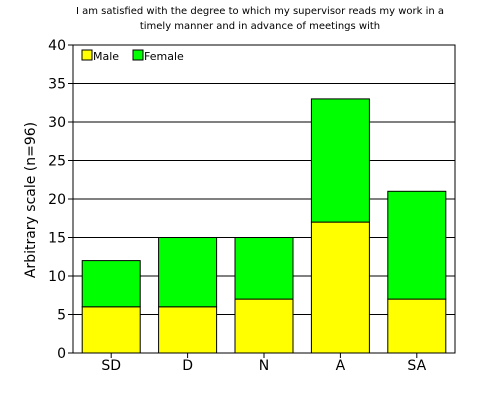 The image size is (500, 400). Describe the element at coordinates (57, 46) in the screenshot. I see `y-tick-label: 40` at that location.